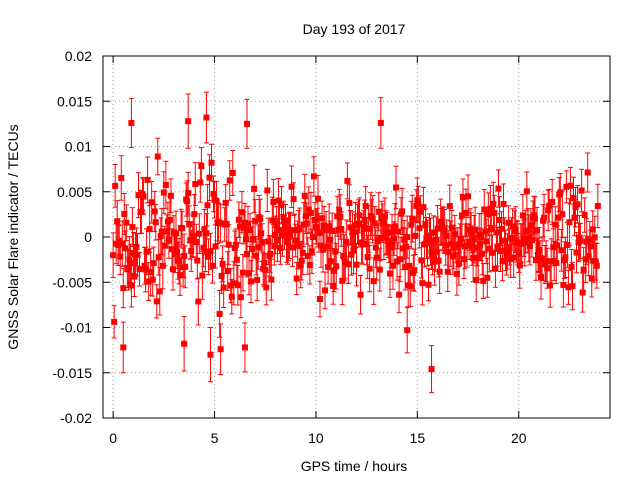 The height and width of the screenshot is (480, 640). I want to click on x-tick-label: 5, so click(215, 438).